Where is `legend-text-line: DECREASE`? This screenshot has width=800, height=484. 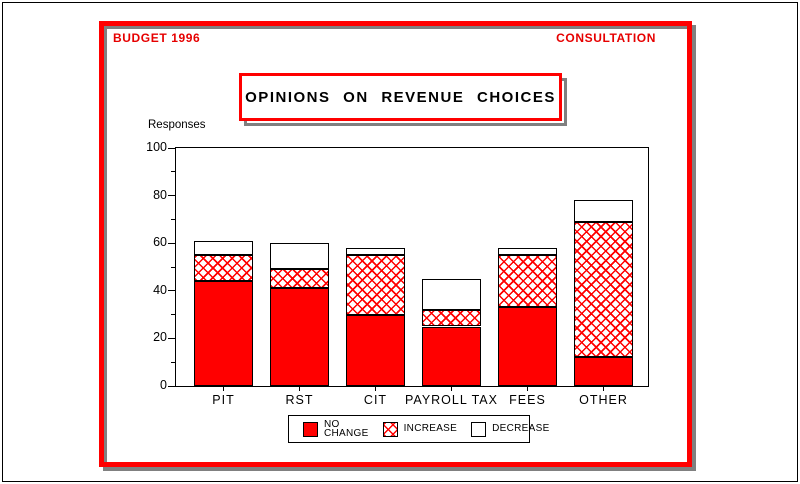 legend-text-line: DECREASE is located at coordinates (521, 429).